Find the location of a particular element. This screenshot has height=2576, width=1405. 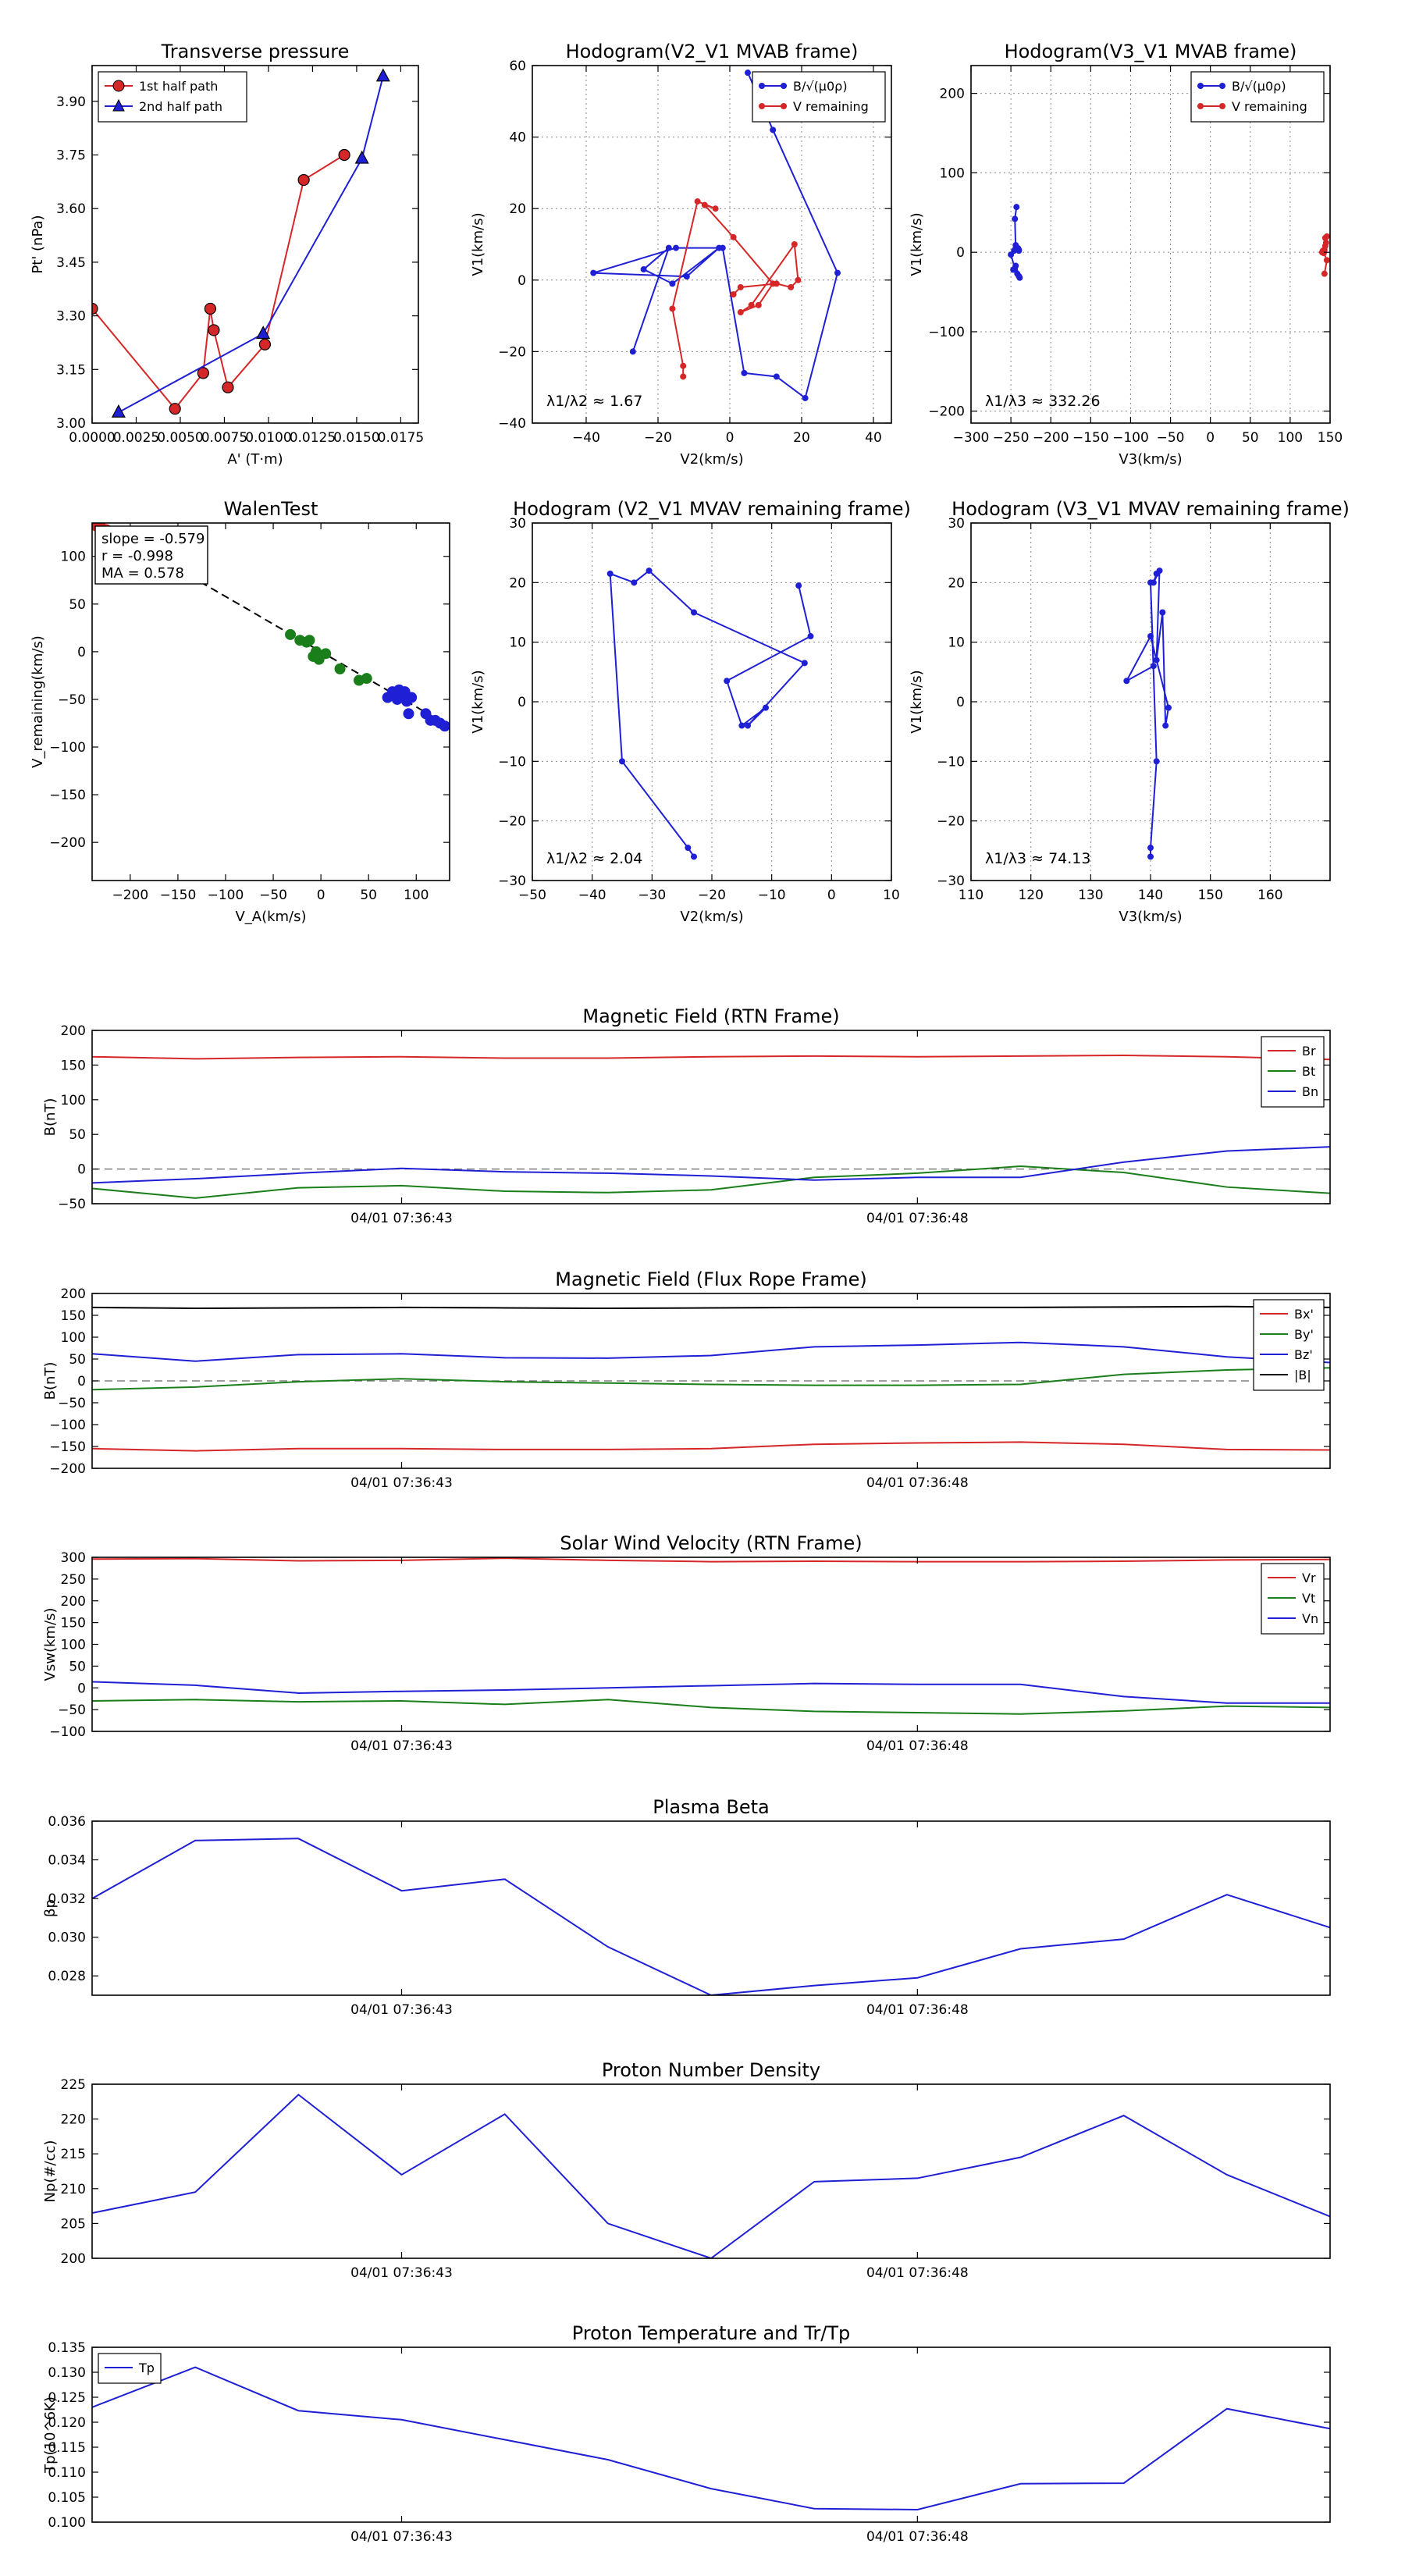

y-tick-label: 220 is located at coordinates (73, 2120).